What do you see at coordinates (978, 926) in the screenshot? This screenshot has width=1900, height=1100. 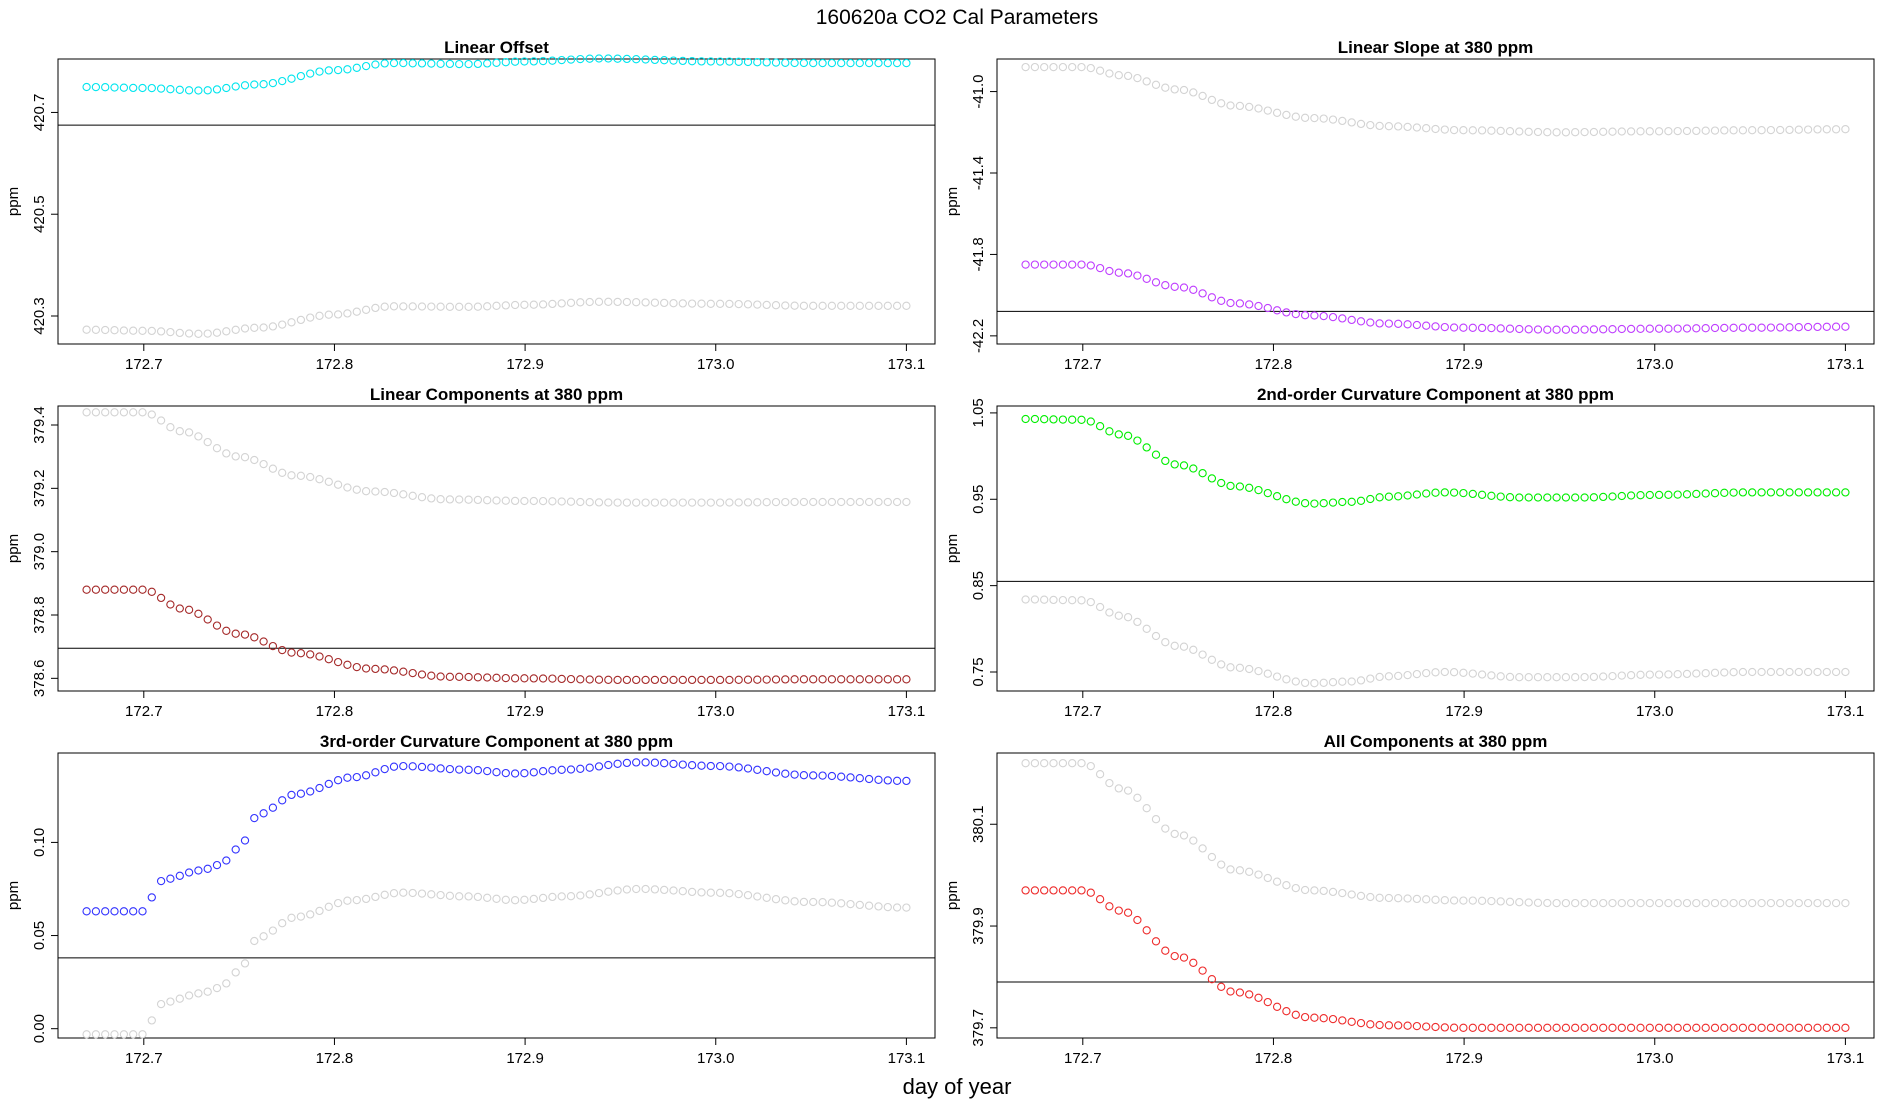 I see `y-tick-label: 379.9` at bounding box center [978, 926].